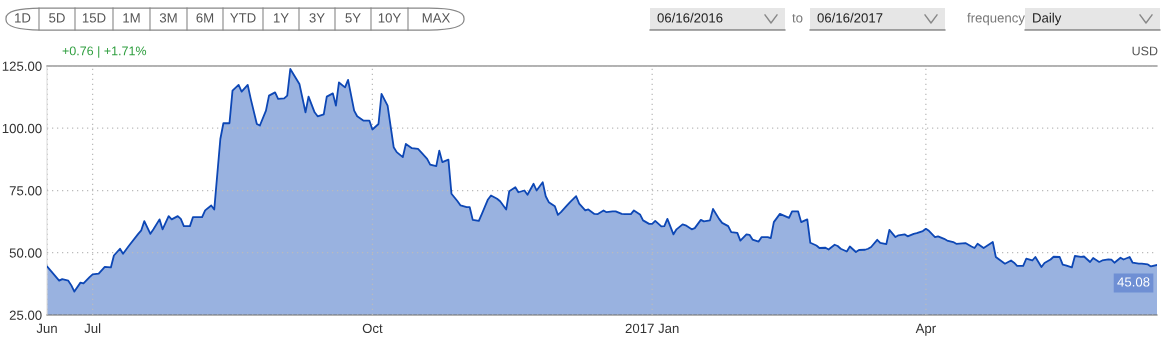 The height and width of the screenshot is (339, 1164). What do you see at coordinates (1133, 282) in the screenshot?
I see `annotation: 45.08` at bounding box center [1133, 282].